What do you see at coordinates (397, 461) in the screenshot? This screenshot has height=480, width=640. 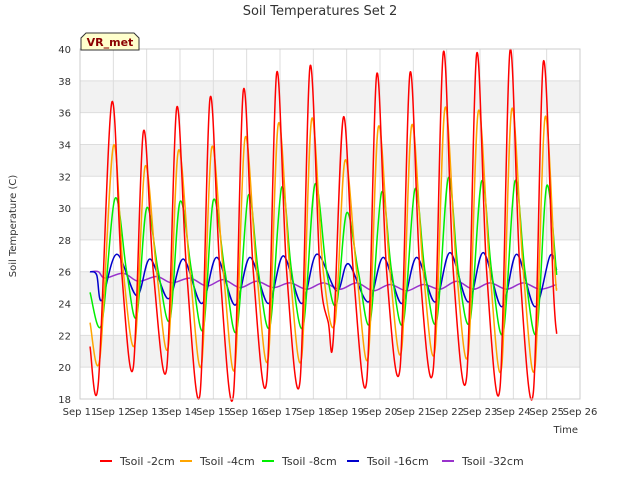 I see `legend-label: Tsoil -16cm` at bounding box center [397, 461].